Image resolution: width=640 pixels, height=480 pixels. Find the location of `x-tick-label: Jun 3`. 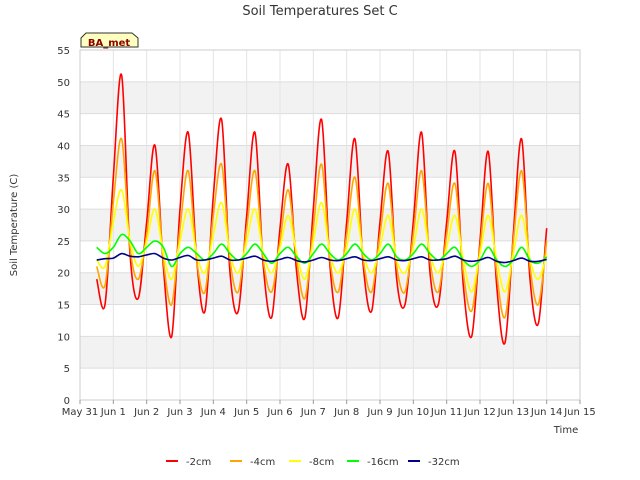

x-tick-label: Jun 3 is located at coordinates (179, 412).